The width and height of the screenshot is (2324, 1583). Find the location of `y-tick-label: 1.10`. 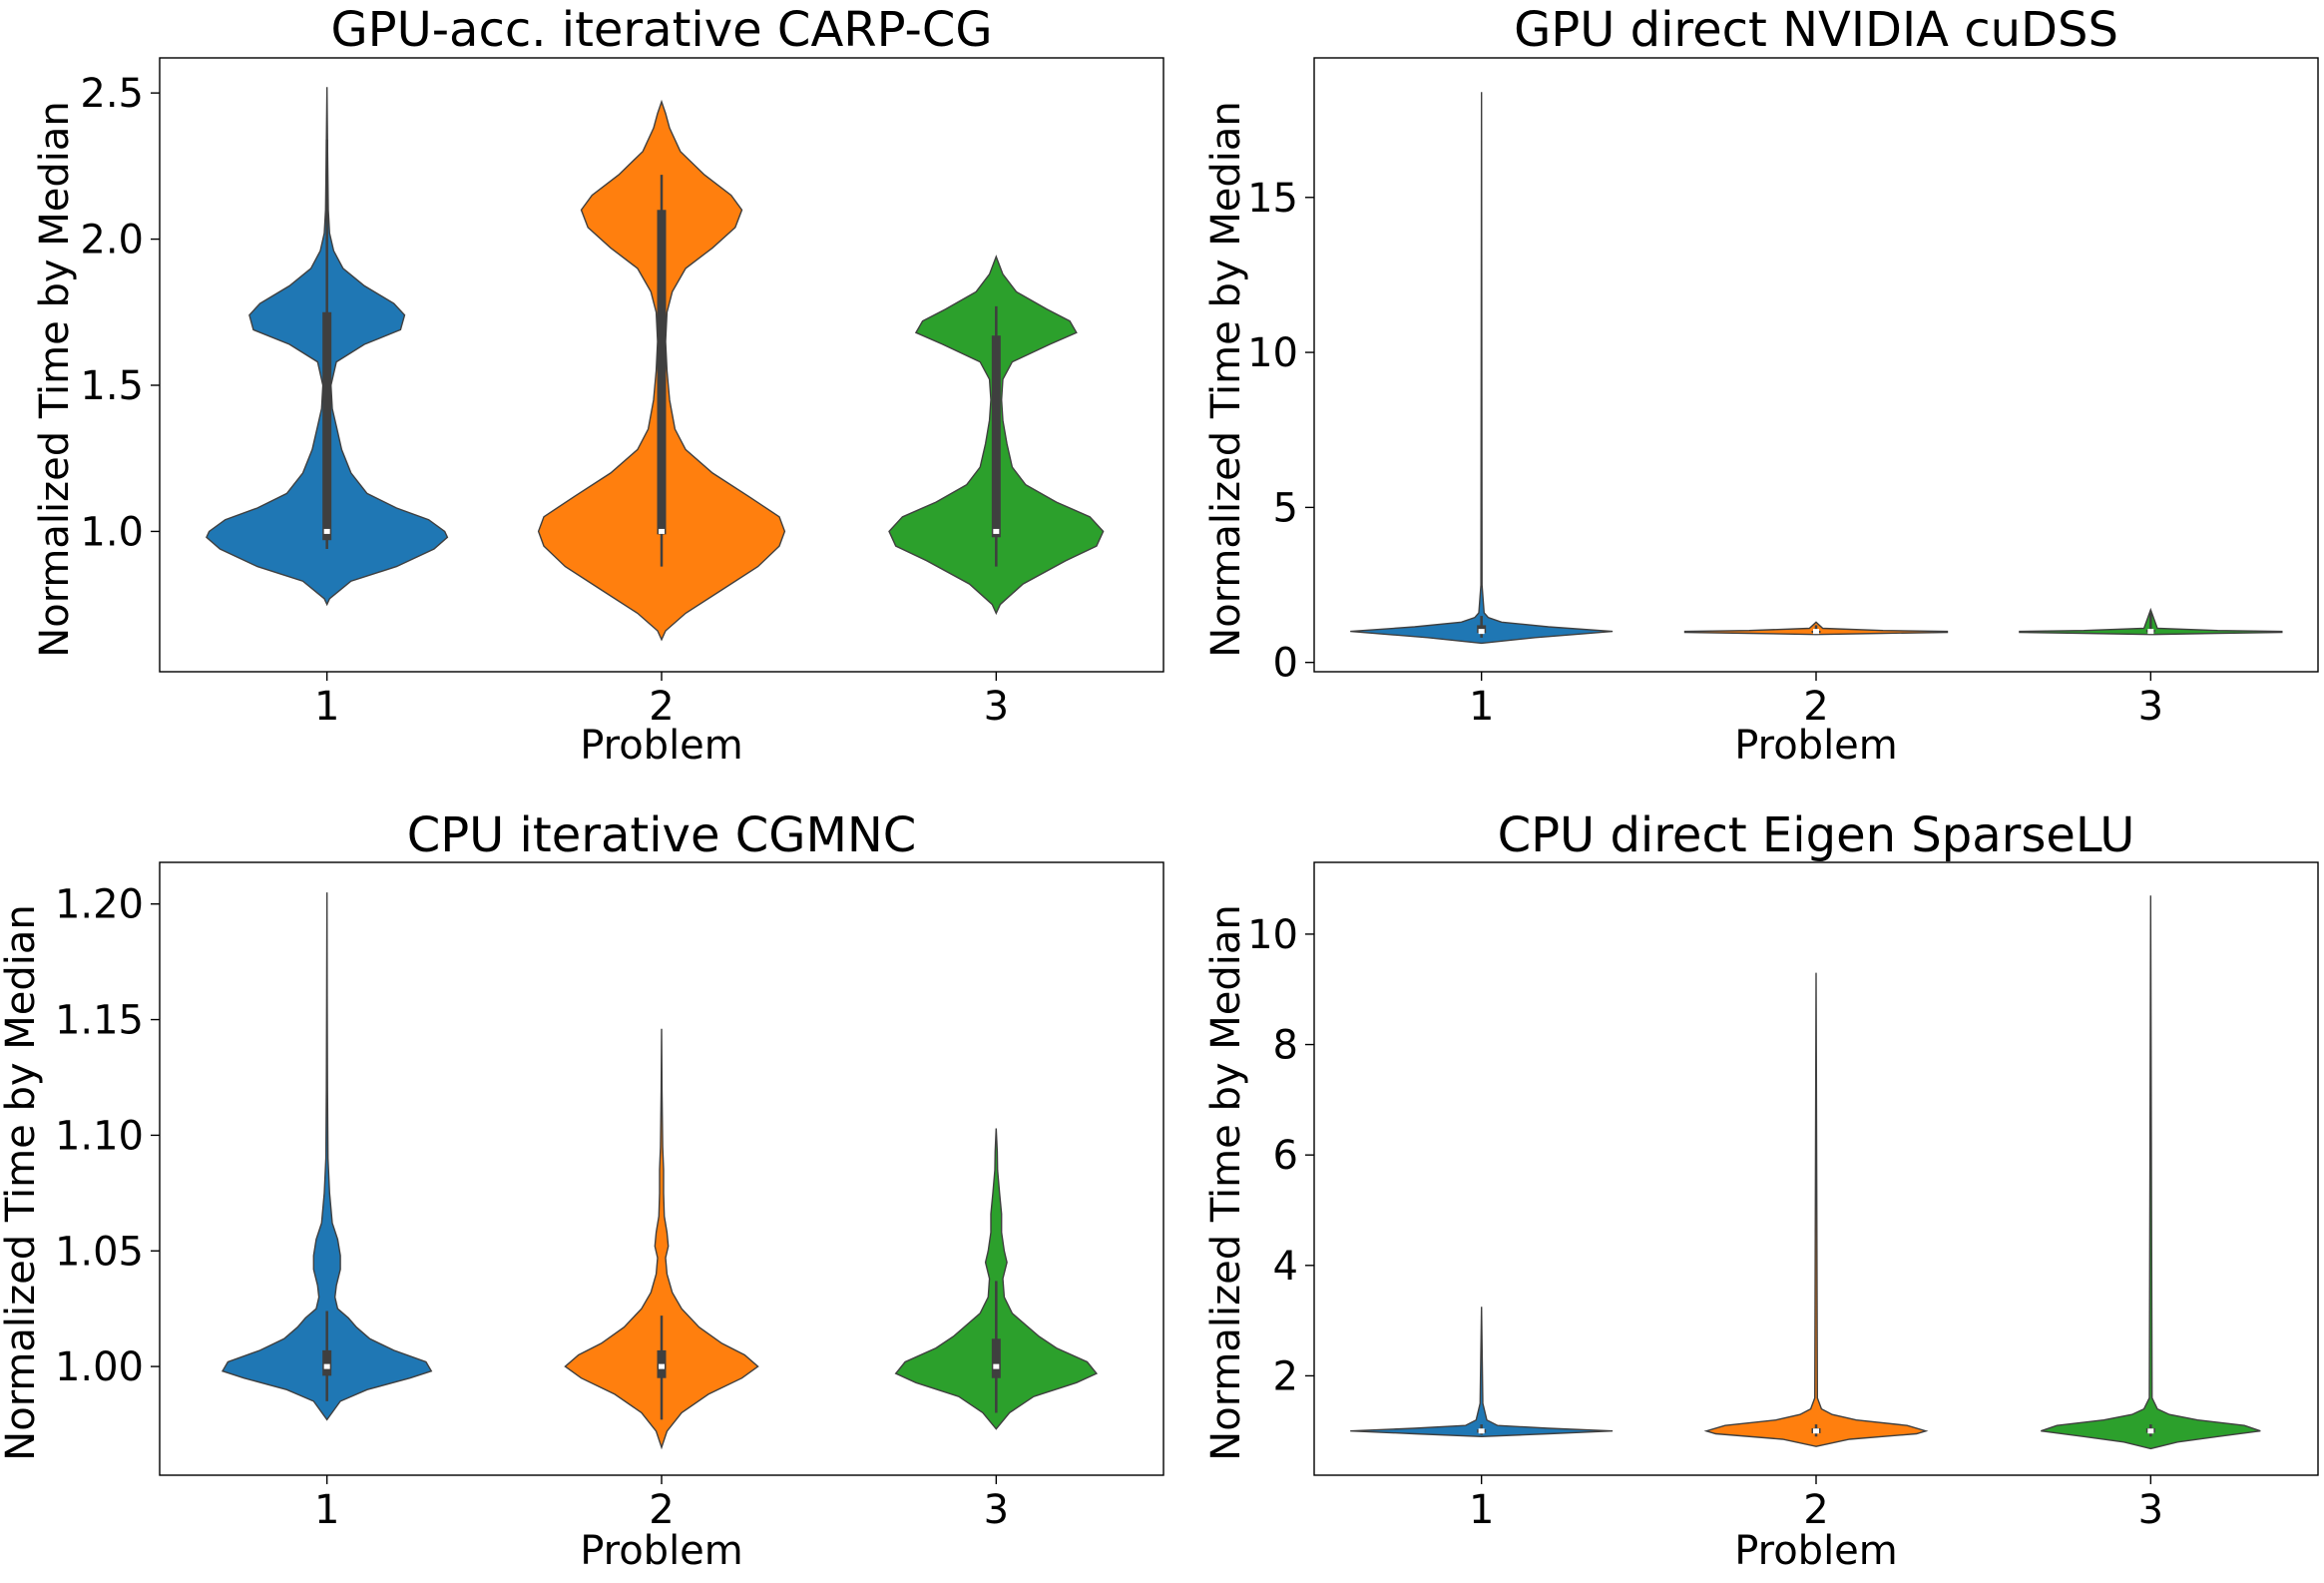

y-tick-label: 1.10 is located at coordinates (99, 1136).